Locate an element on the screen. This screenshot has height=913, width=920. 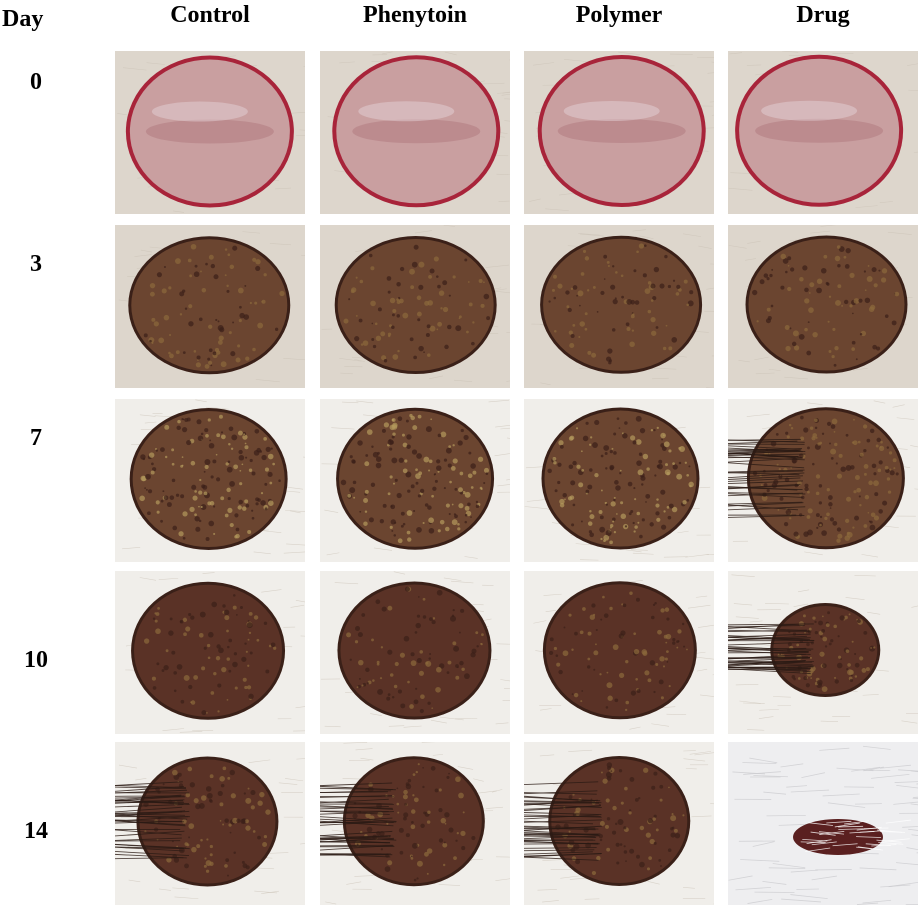
group-header-control: Control is located at coordinates (210, 15).